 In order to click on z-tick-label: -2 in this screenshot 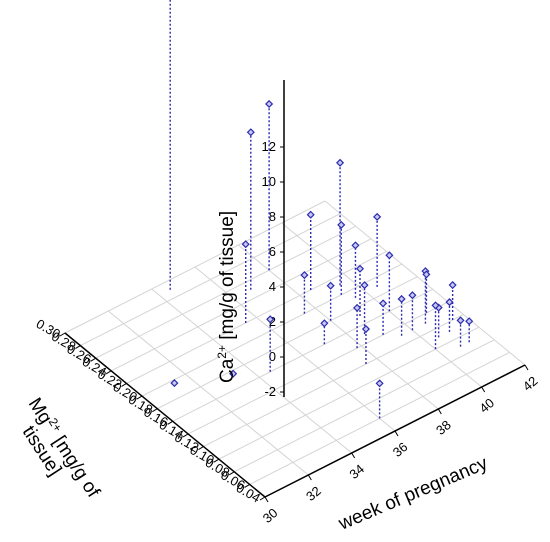, I will do `click(270, 391)`.